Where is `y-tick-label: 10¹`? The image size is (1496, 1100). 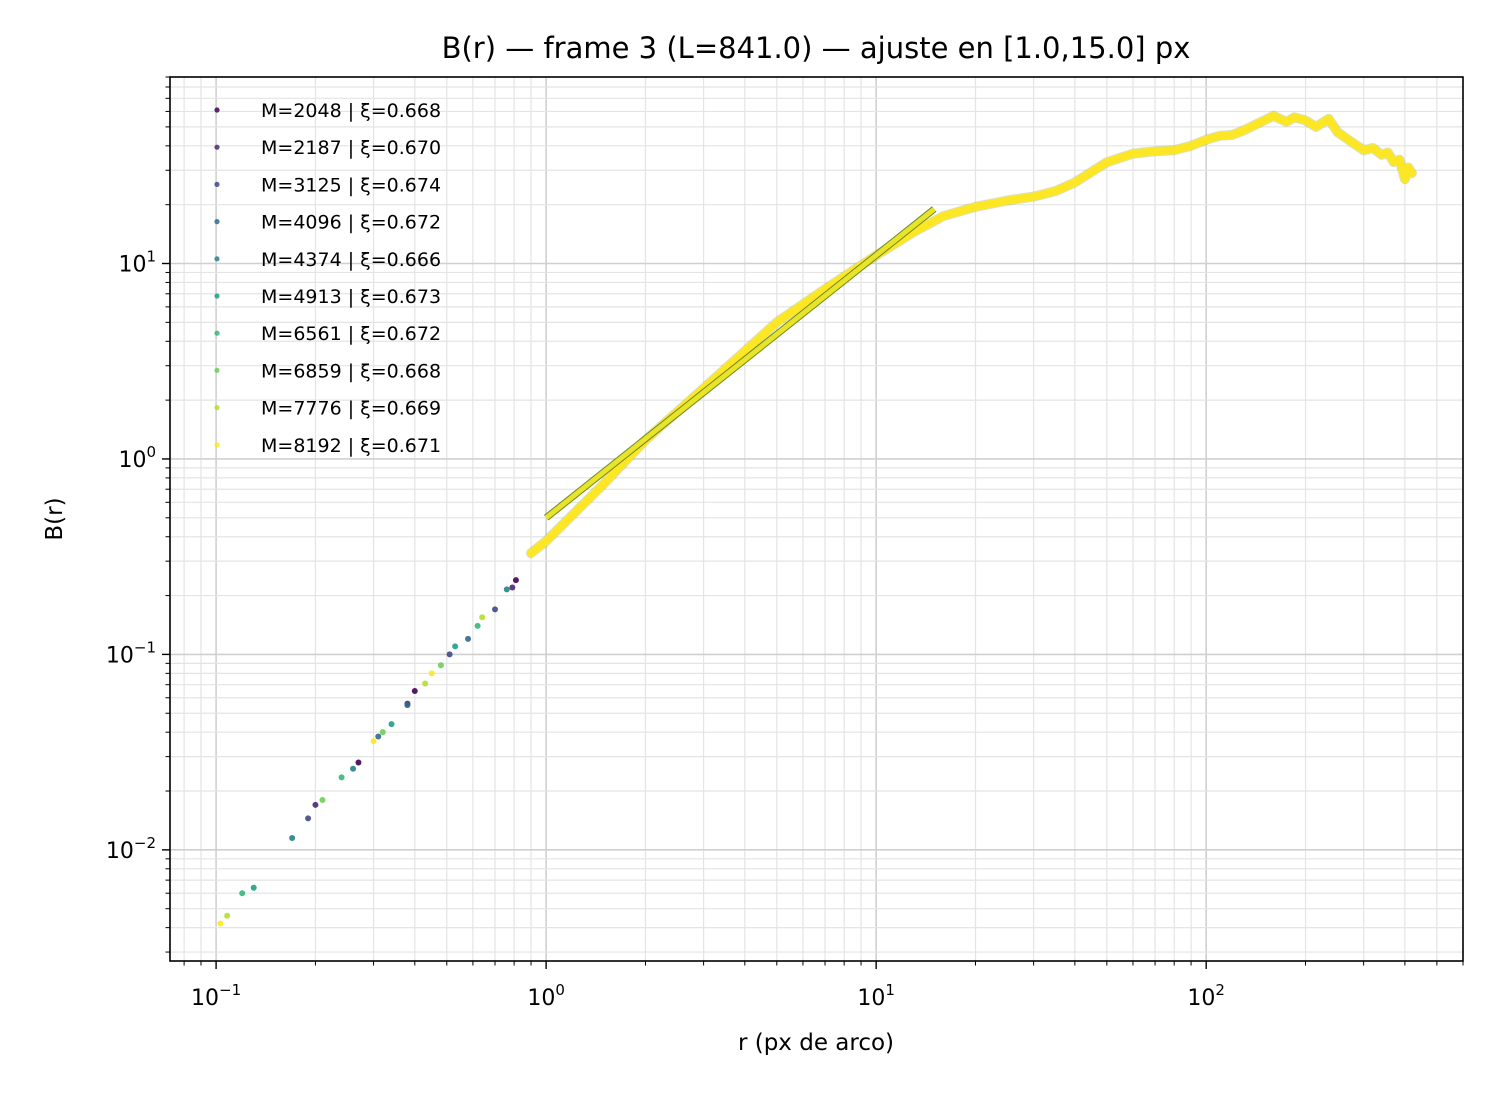
y-tick-label: 10¹ is located at coordinates (137, 263).